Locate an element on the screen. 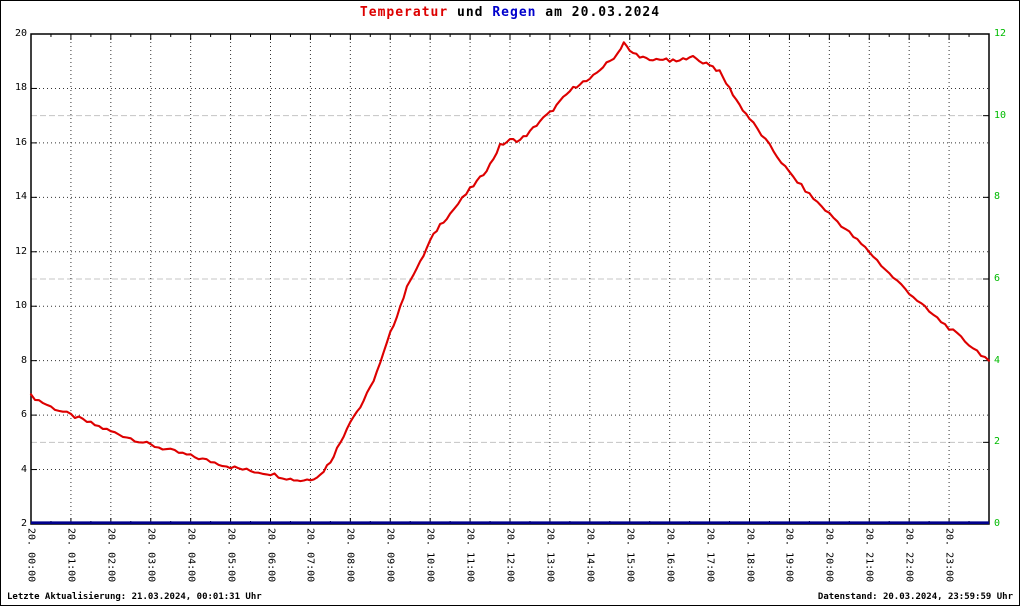  x-axis-tick-label: 20. 11:00 is located at coordinates (470, 555).